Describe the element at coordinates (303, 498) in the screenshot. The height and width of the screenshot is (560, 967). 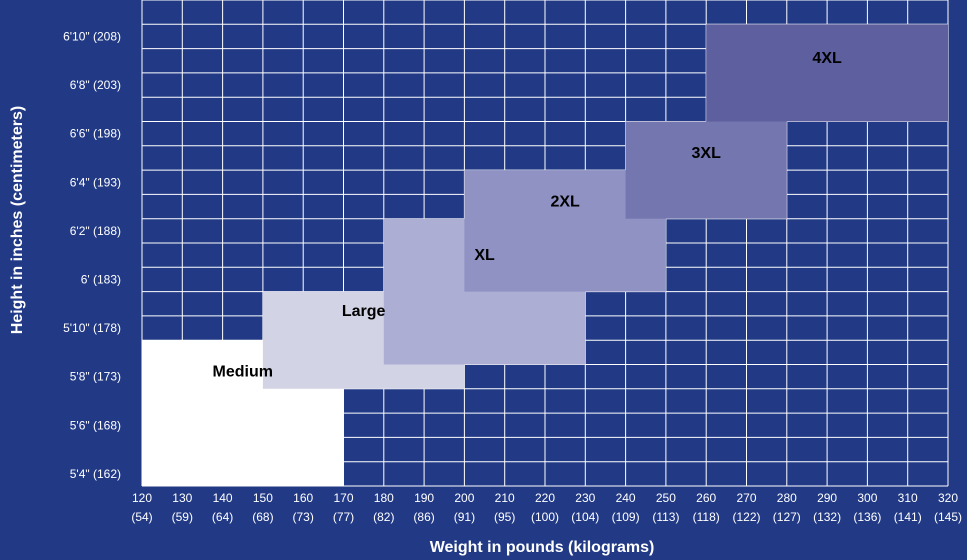
I see `x-tick-lbs: 160` at that location.